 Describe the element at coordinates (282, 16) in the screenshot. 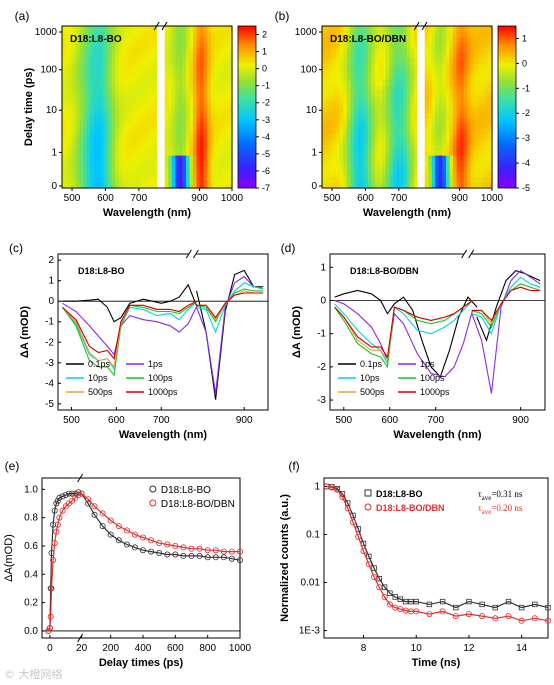

I see `panel-letter: (b)` at that location.